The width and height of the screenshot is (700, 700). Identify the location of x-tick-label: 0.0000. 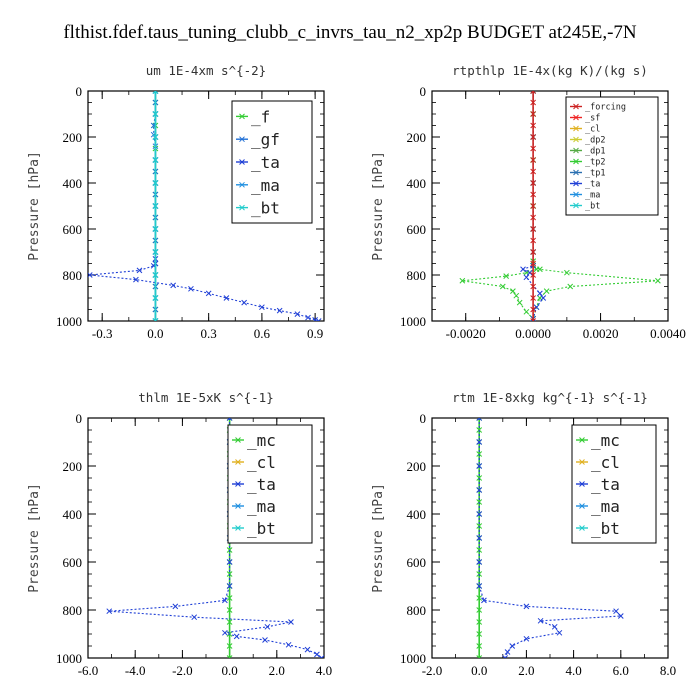
(533, 333).